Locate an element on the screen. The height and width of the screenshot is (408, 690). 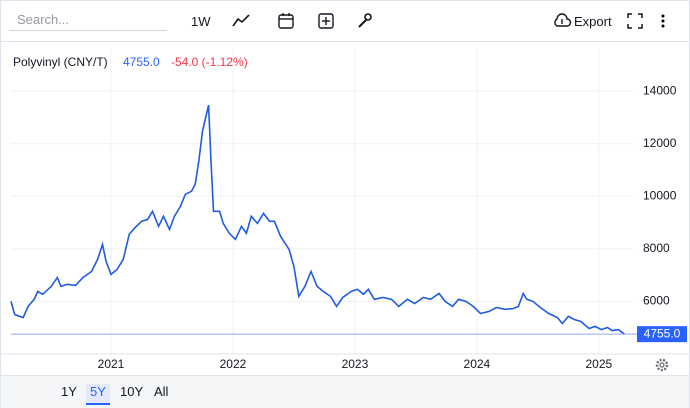
y-tick-label: 10000 is located at coordinates (660, 195).